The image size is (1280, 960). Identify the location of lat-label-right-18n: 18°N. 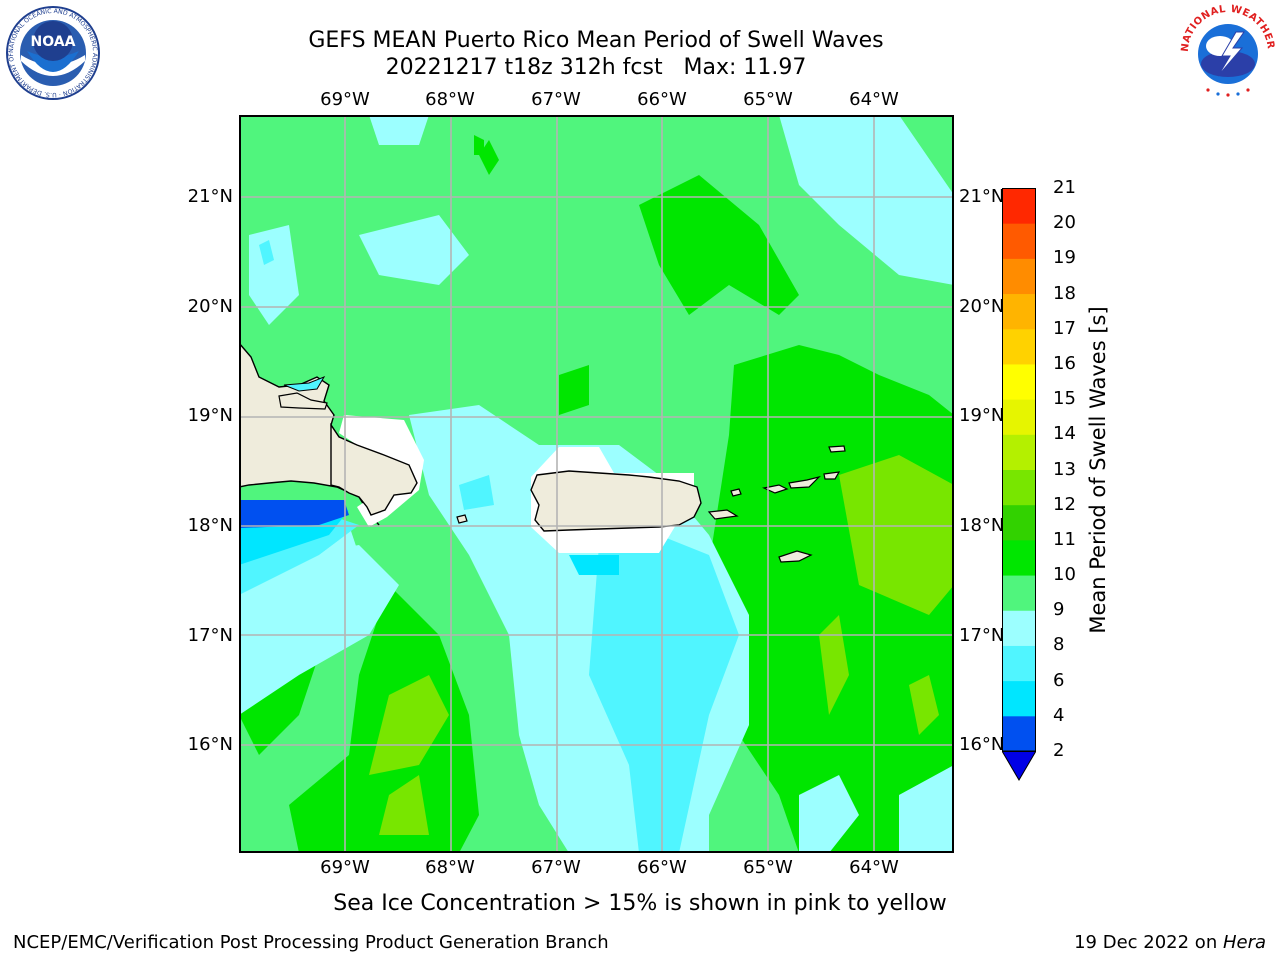
(982, 525).